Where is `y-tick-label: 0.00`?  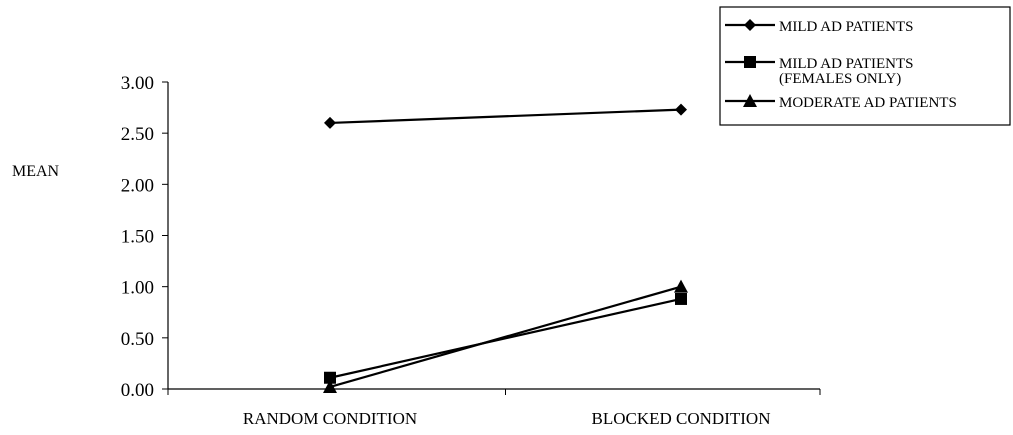
y-tick-label: 0.00 is located at coordinates (137, 390).